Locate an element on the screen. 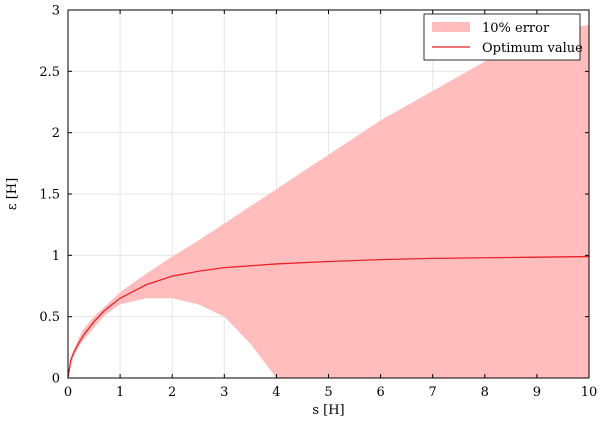 This screenshot has height=423, width=600. y-tick-label: 0.5 is located at coordinates (49, 317).